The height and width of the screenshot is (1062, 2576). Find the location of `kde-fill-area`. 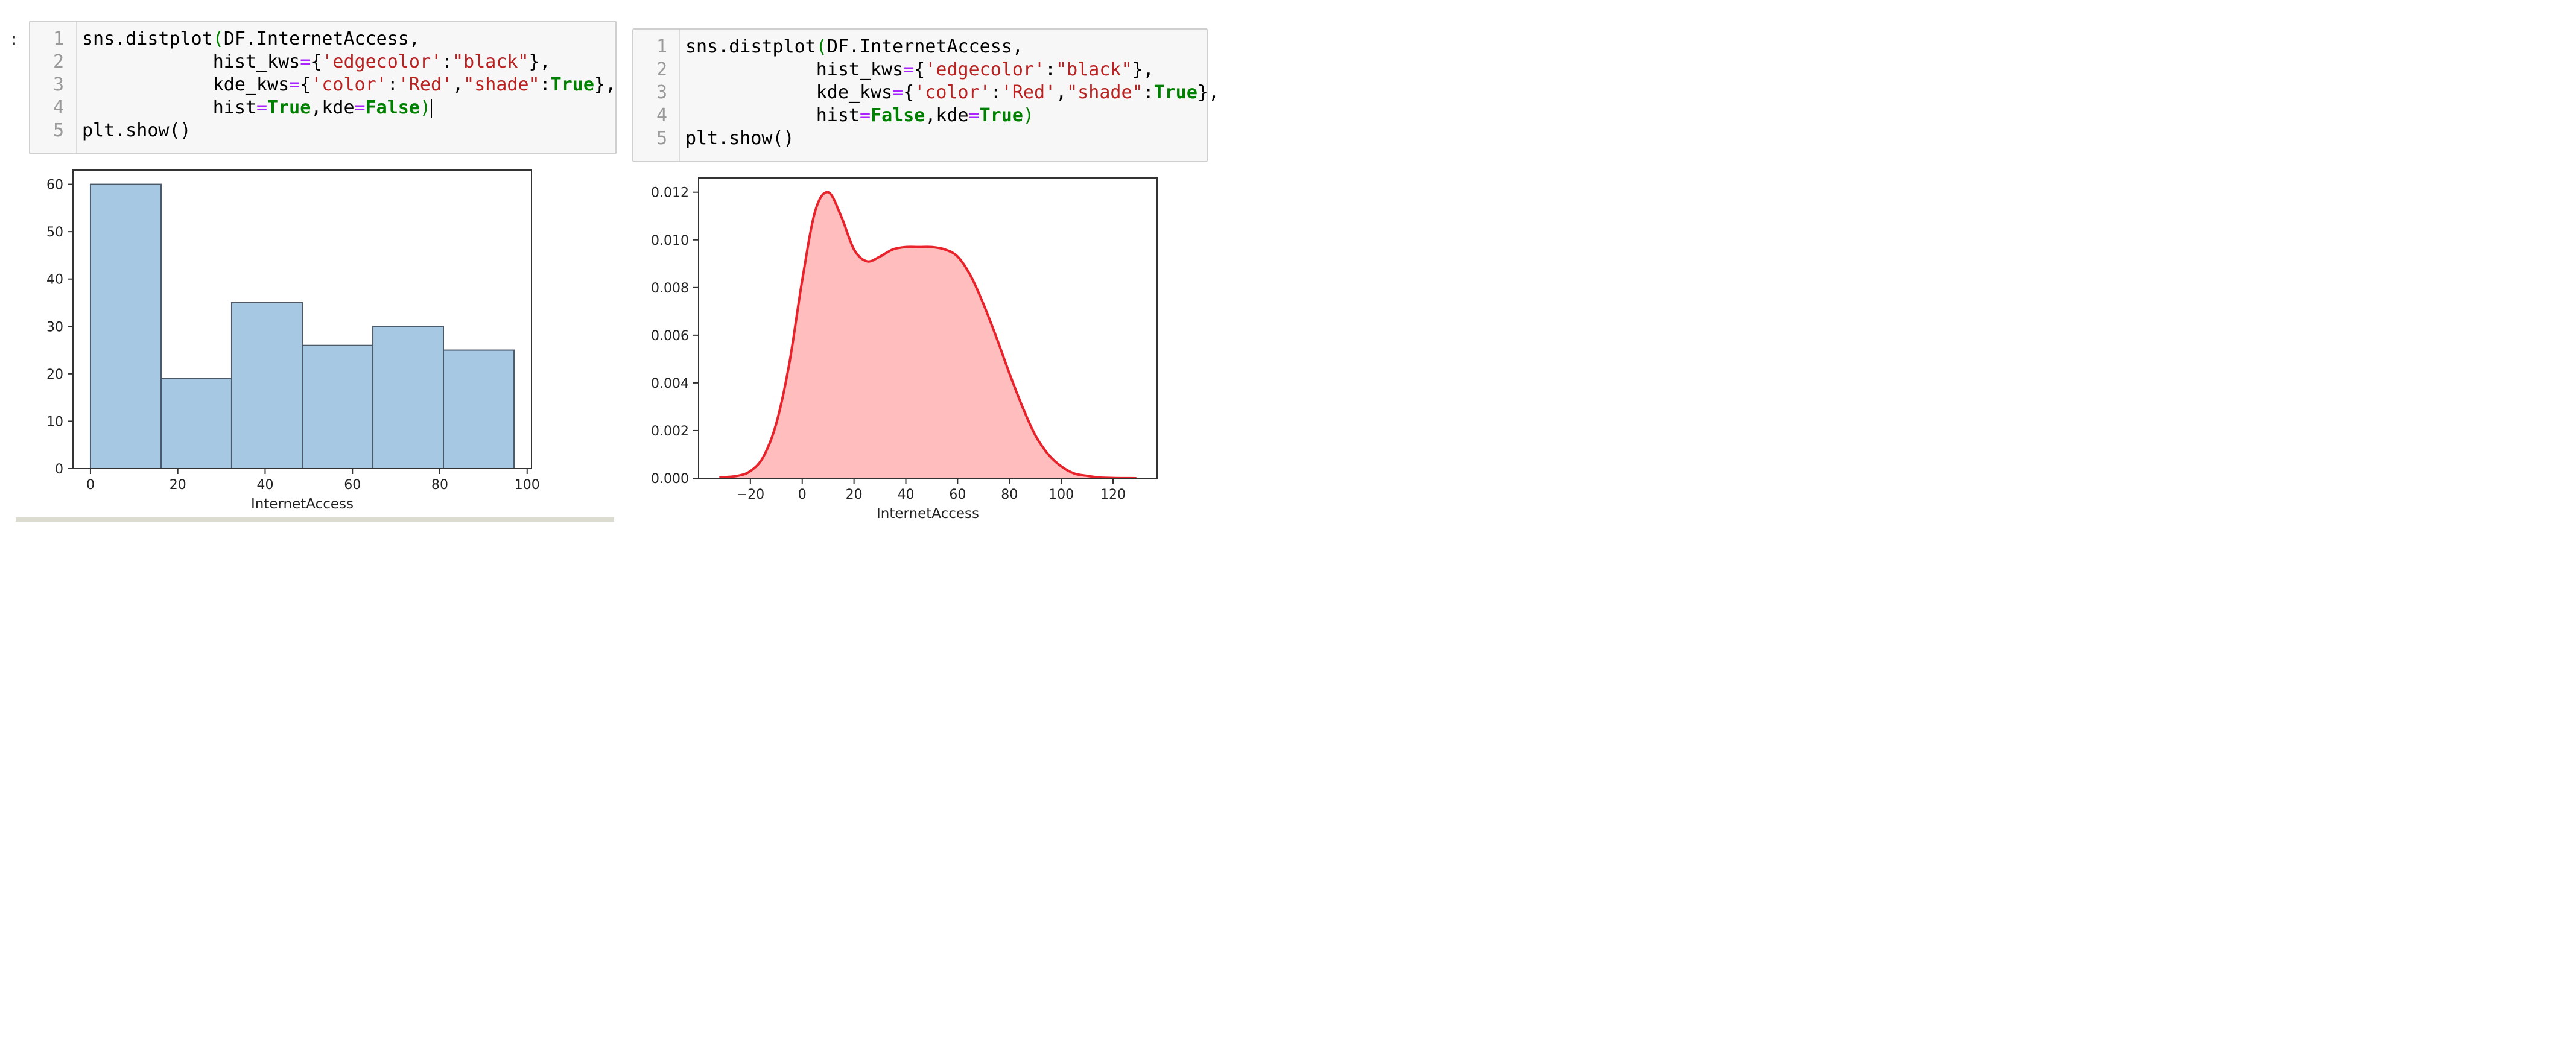

kde-fill-area is located at coordinates (928, 335).